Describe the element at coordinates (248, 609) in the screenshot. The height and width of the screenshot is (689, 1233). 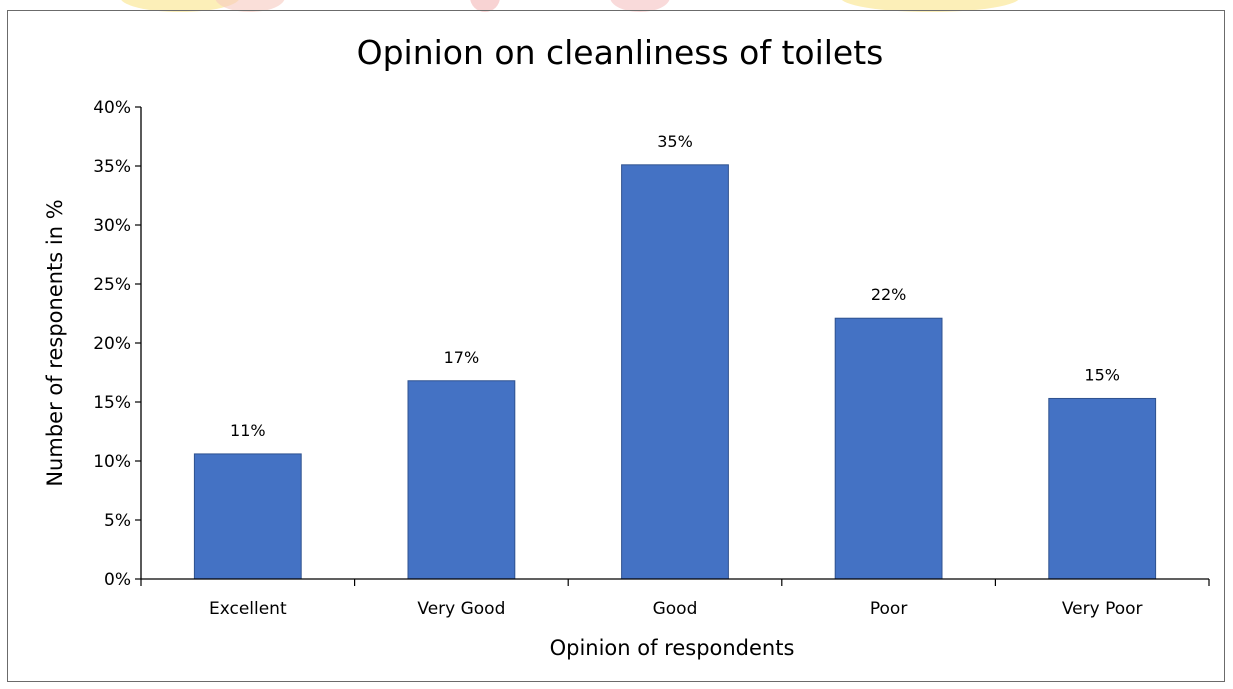
I see `x-tick-label: Excellent` at that location.